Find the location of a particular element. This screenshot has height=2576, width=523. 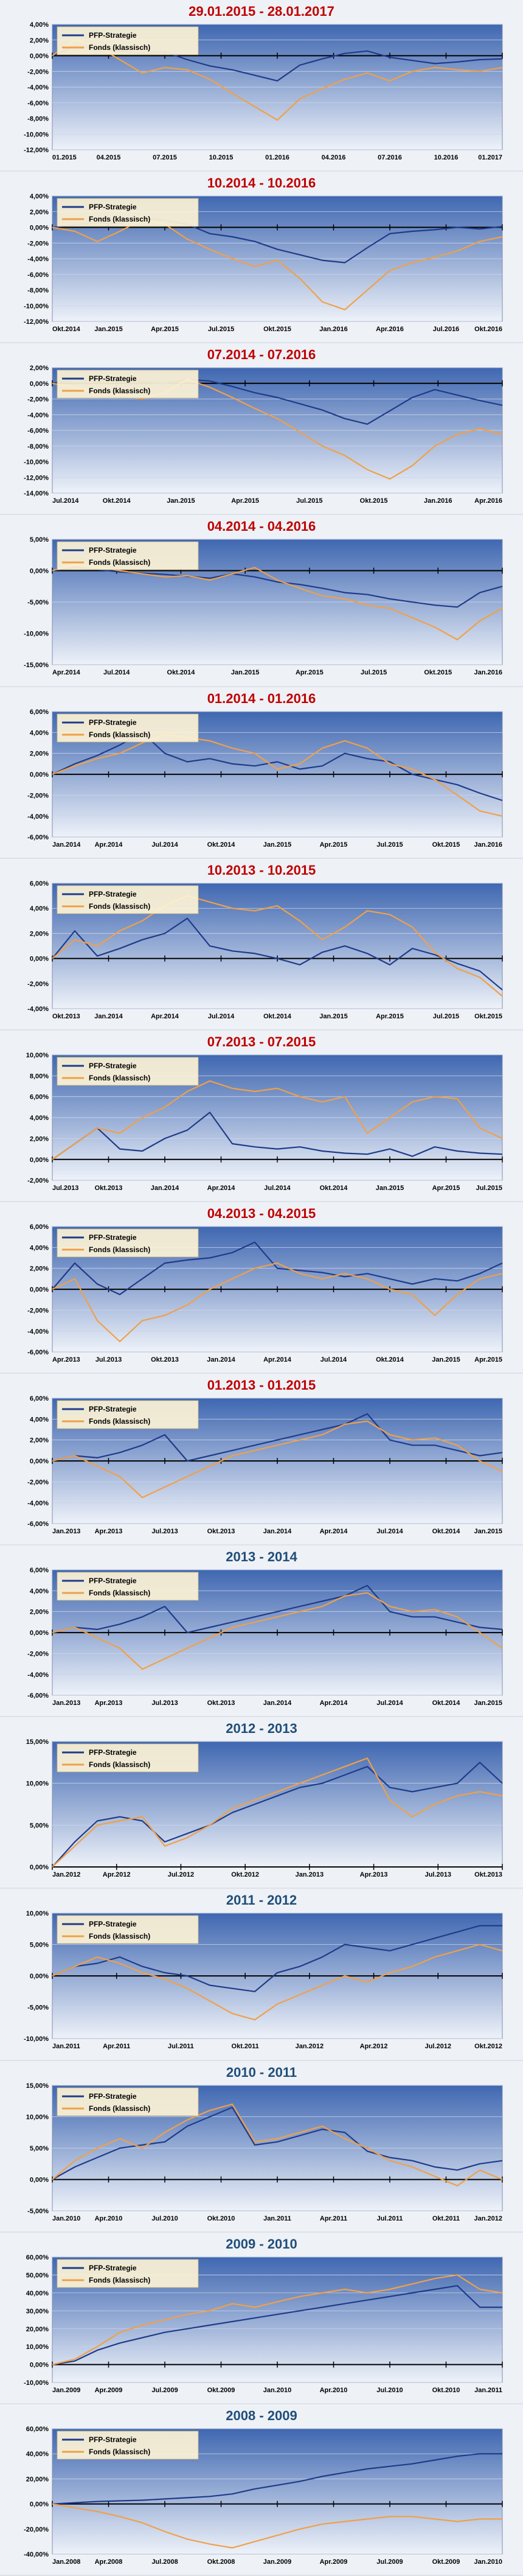

x-tick-label: Apr.2014 is located at coordinates (277, 1360).